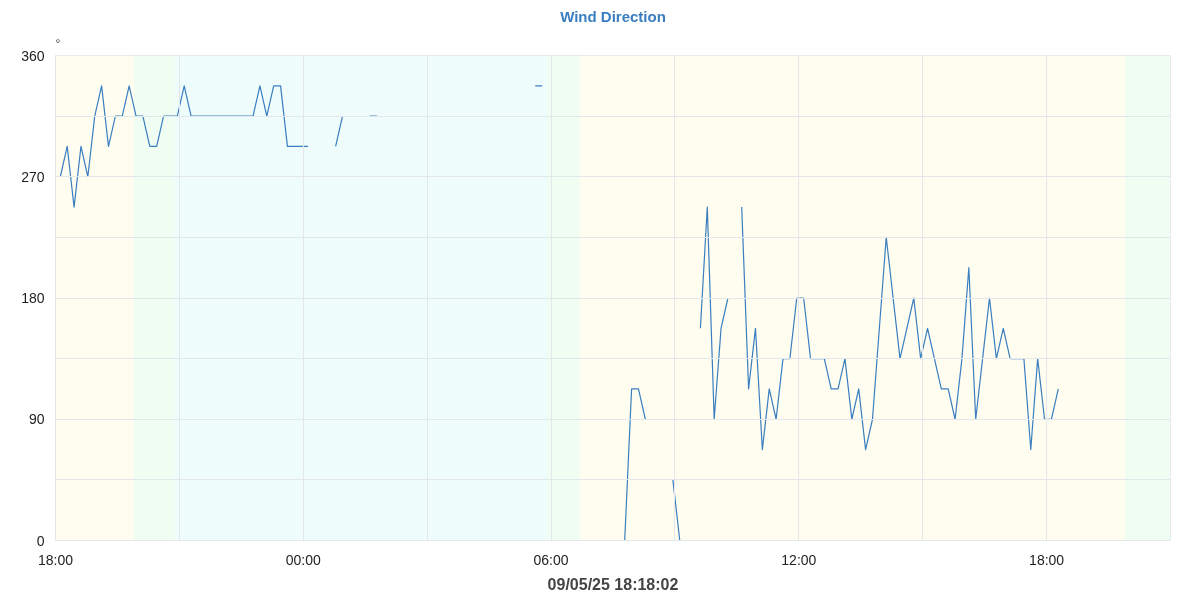 The height and width of the screenshot is (600, 1200). I want to click on y-tick-label: 90, so click(36, 419).